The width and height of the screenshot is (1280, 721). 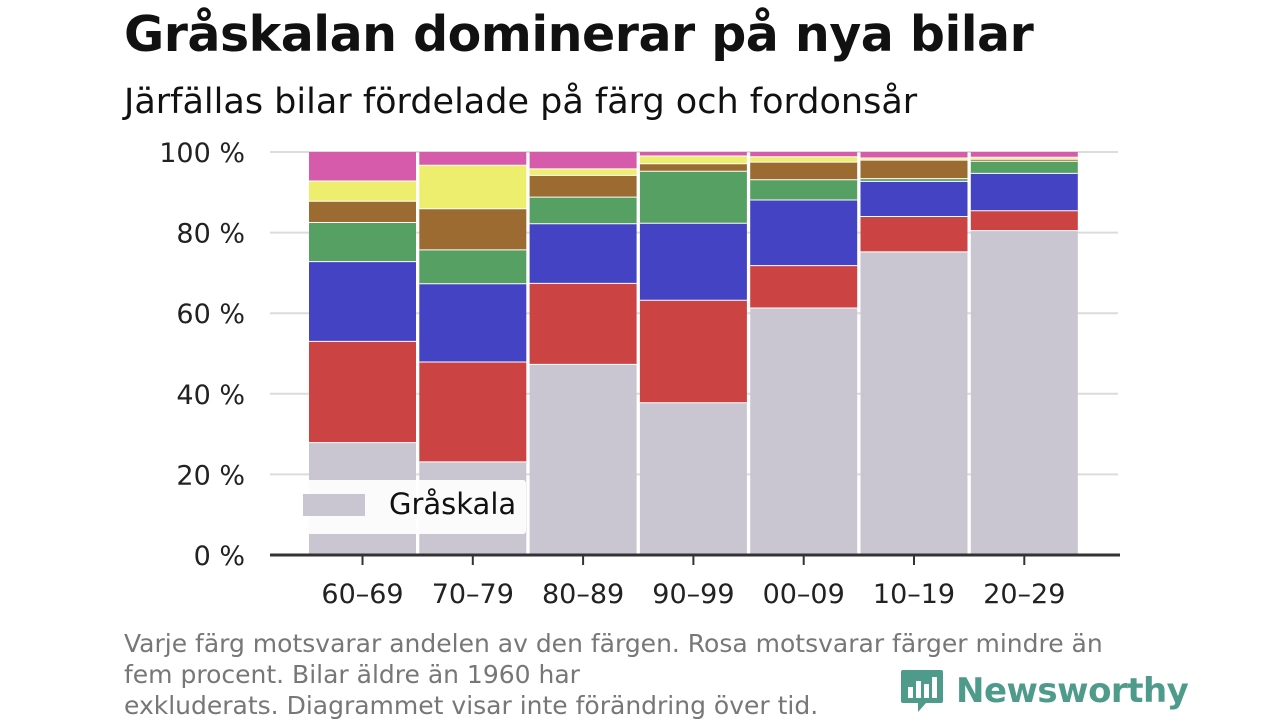 I want to click on legend-label-graskala: Gråskala, so click(x=452, y=504).